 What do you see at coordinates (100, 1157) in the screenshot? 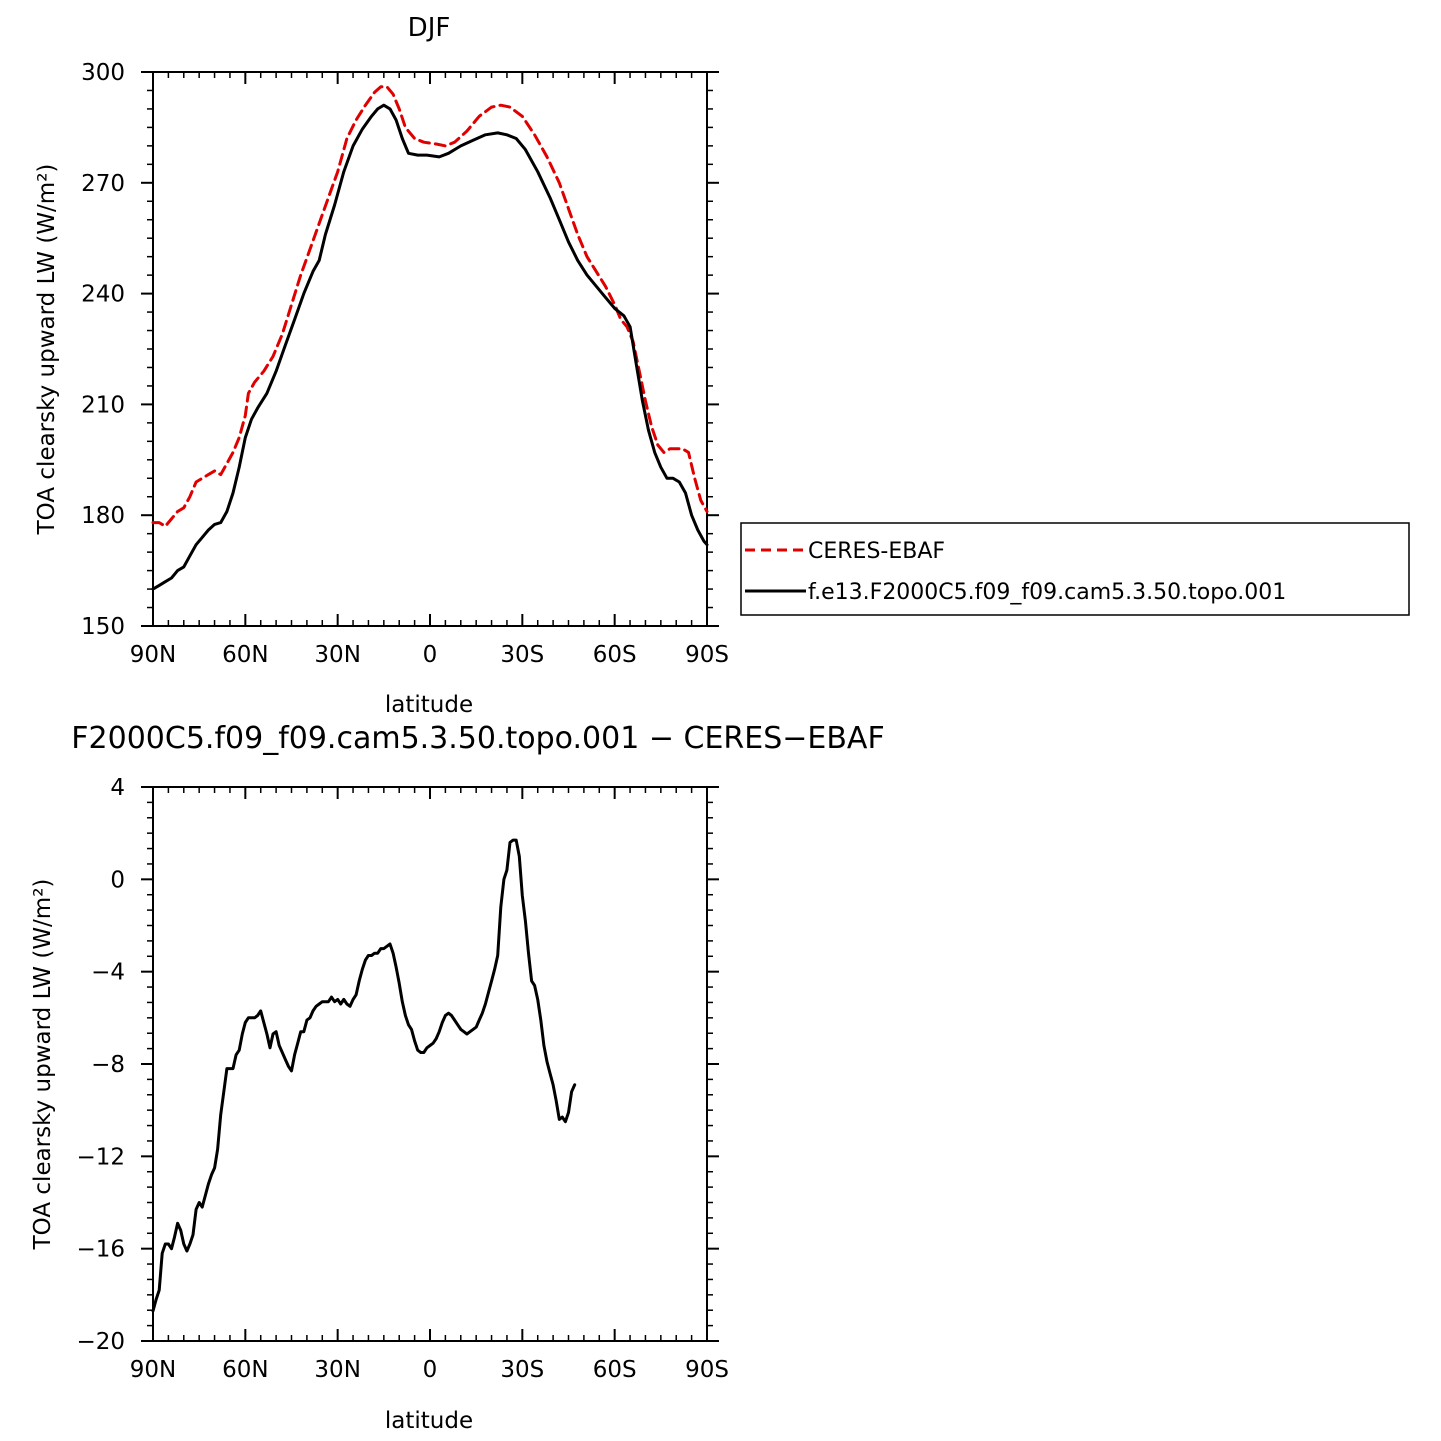
I see `bottom-y-tick-label: −12` at bounding box center [100, 1157].